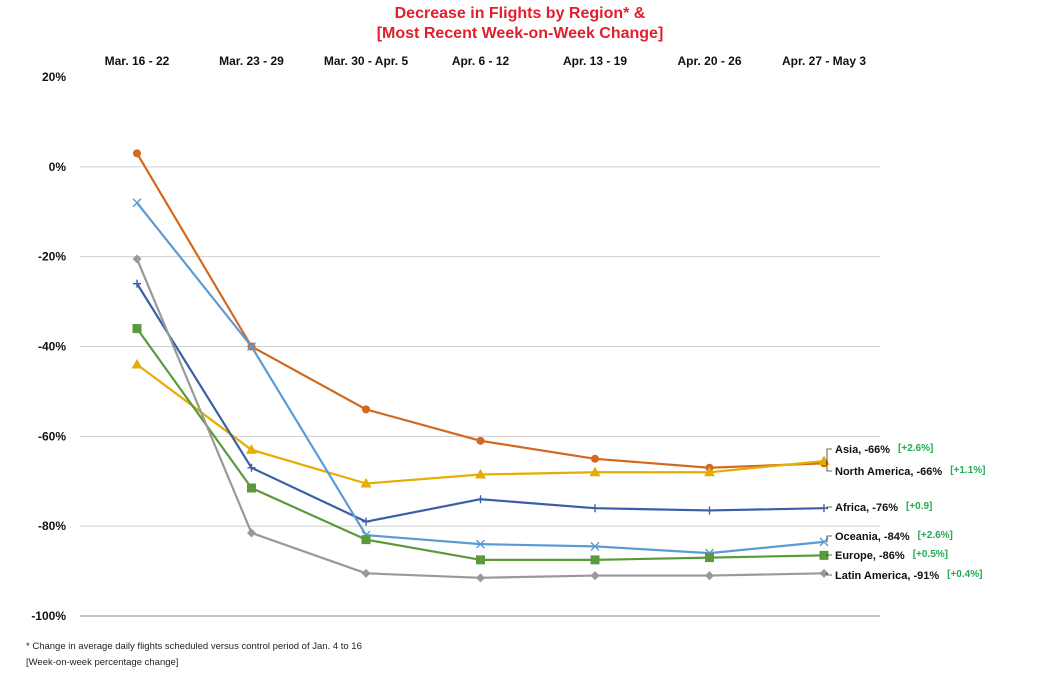  I want to click on series-line, so click(480, 424).